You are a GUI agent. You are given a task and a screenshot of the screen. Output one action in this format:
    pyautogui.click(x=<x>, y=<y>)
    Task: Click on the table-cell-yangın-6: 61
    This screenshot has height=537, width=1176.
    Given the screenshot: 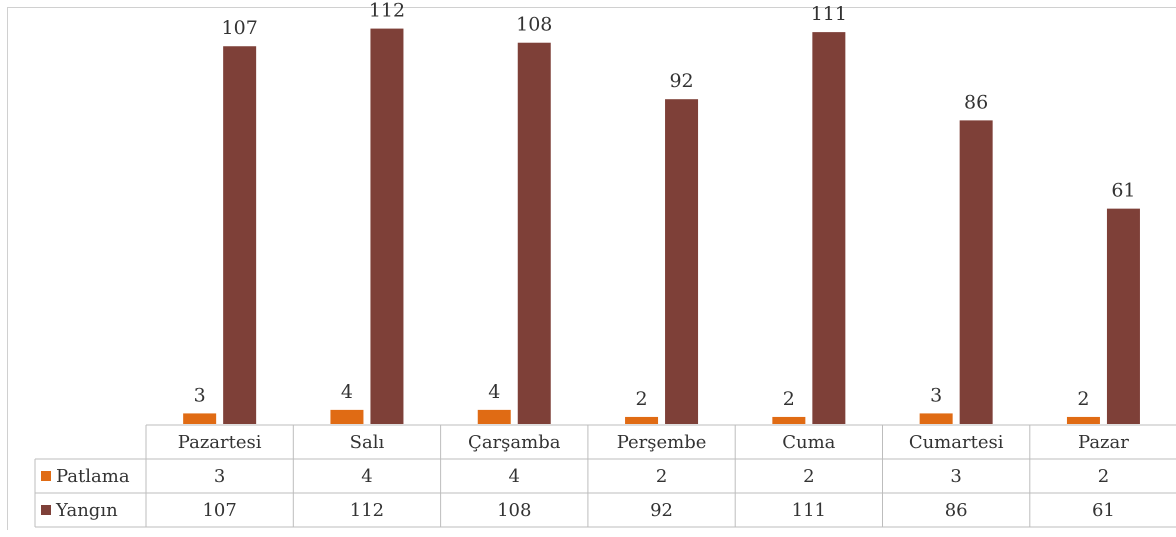 What is the action you would take?
    pyautogui.click(x=1103, y=510)
    